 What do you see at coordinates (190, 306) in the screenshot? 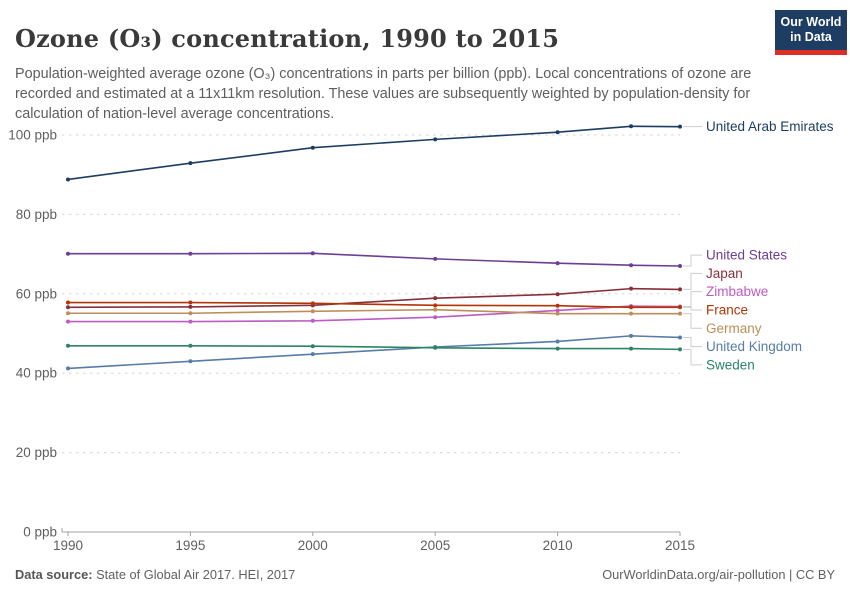
I see `series-point-japan-1995` at bounding box center [190, 306].